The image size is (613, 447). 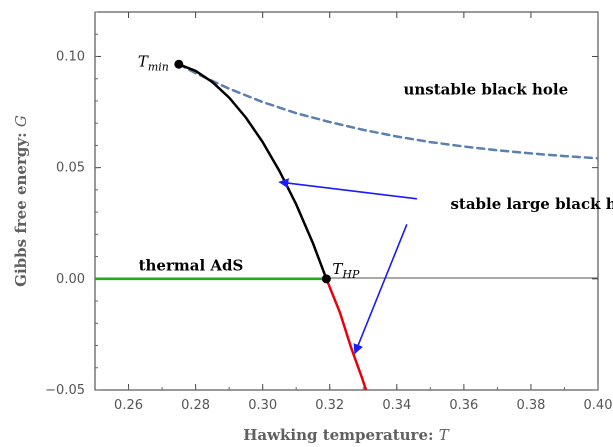 What do you see at coordinates (329, 405) in the screenshot?
I see `x-tick-label: 0.32` at bounding box center [329, 405].